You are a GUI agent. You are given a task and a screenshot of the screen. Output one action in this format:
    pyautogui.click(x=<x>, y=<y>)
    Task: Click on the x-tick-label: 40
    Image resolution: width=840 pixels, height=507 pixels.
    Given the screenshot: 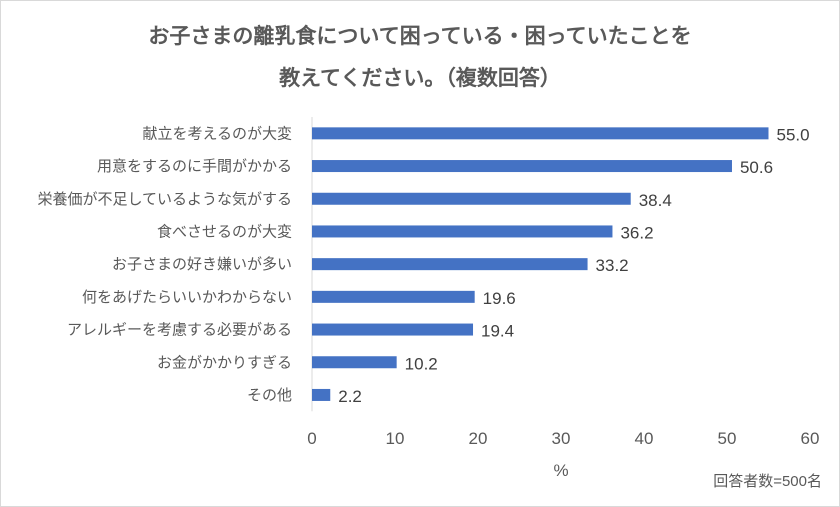 What is the action you would take?
    pyautogui.click(x=644, y=438)
    